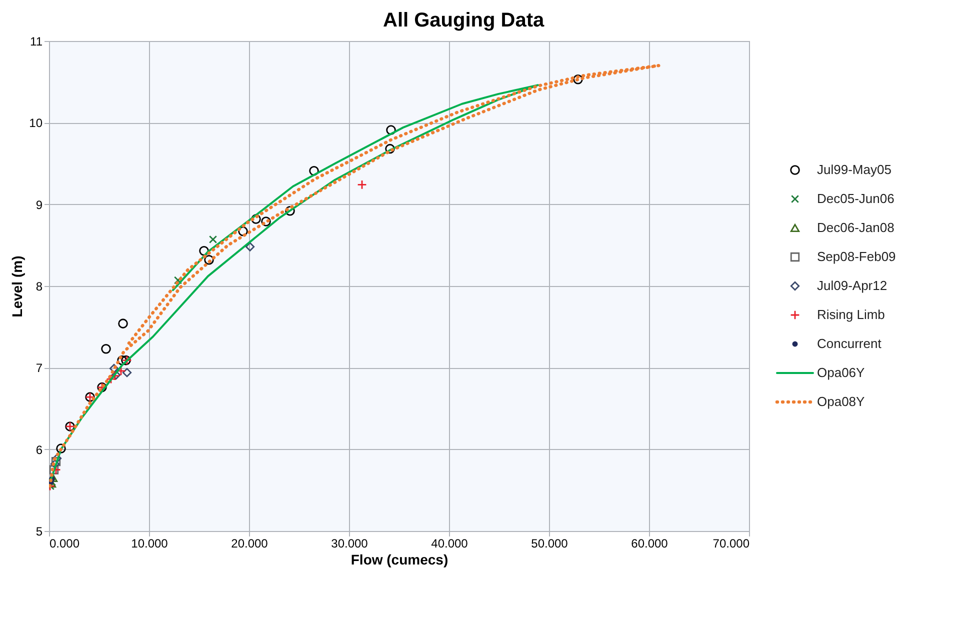  Describe the element at coordinates (249, 543) in the screenshot. I see `x-tick-label: 20.000` at that location.